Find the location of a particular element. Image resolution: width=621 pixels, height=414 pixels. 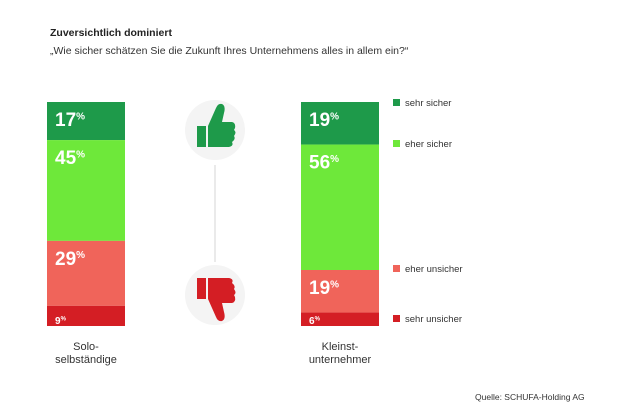

legend-swatch-sehr-unsicher is located at coordinates (396, 318).